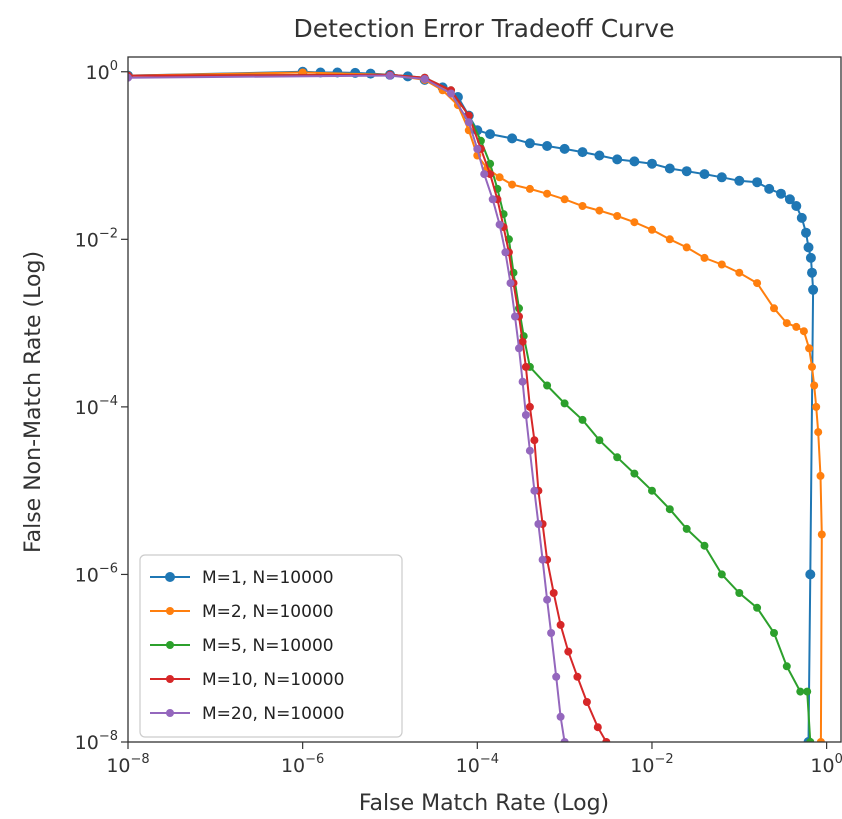 The height and width of the screenshot is (819, 842). What do you see at coordinates (651, 764) in the screenshot?
I see `x-tick-label: 10⁻²` at bounding box center [651, 764].